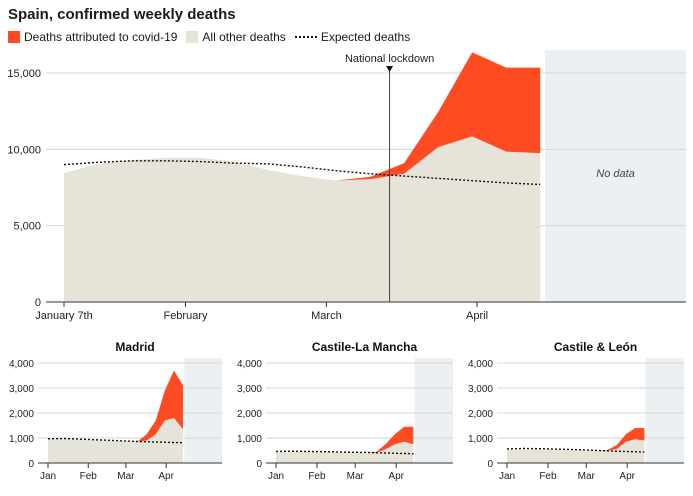 This screenshot has width=693, height=496. What do you see at coordinates (548, 476) in the screenshot?
I see `castile-leon-x-tick-label: Feb` at bounding box center [548, 476].